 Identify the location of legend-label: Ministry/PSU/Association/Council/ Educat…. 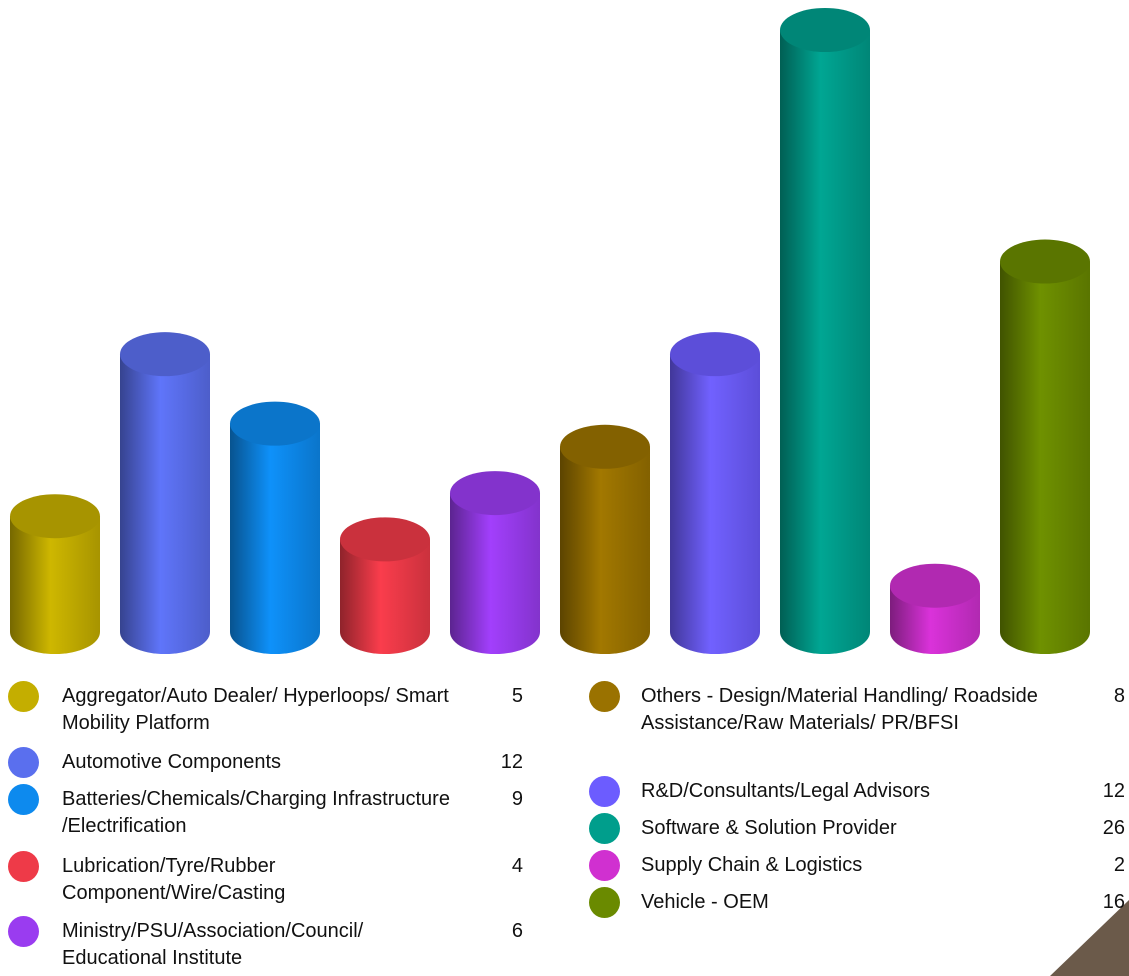
(213, 944).